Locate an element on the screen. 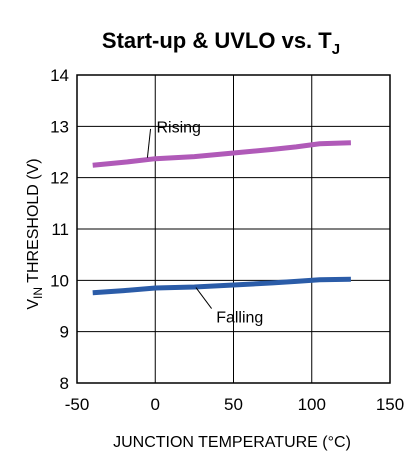 The height and width of the screenshot is (458, 417). y-tick-label: 11 is located at coordinates (60, 229).